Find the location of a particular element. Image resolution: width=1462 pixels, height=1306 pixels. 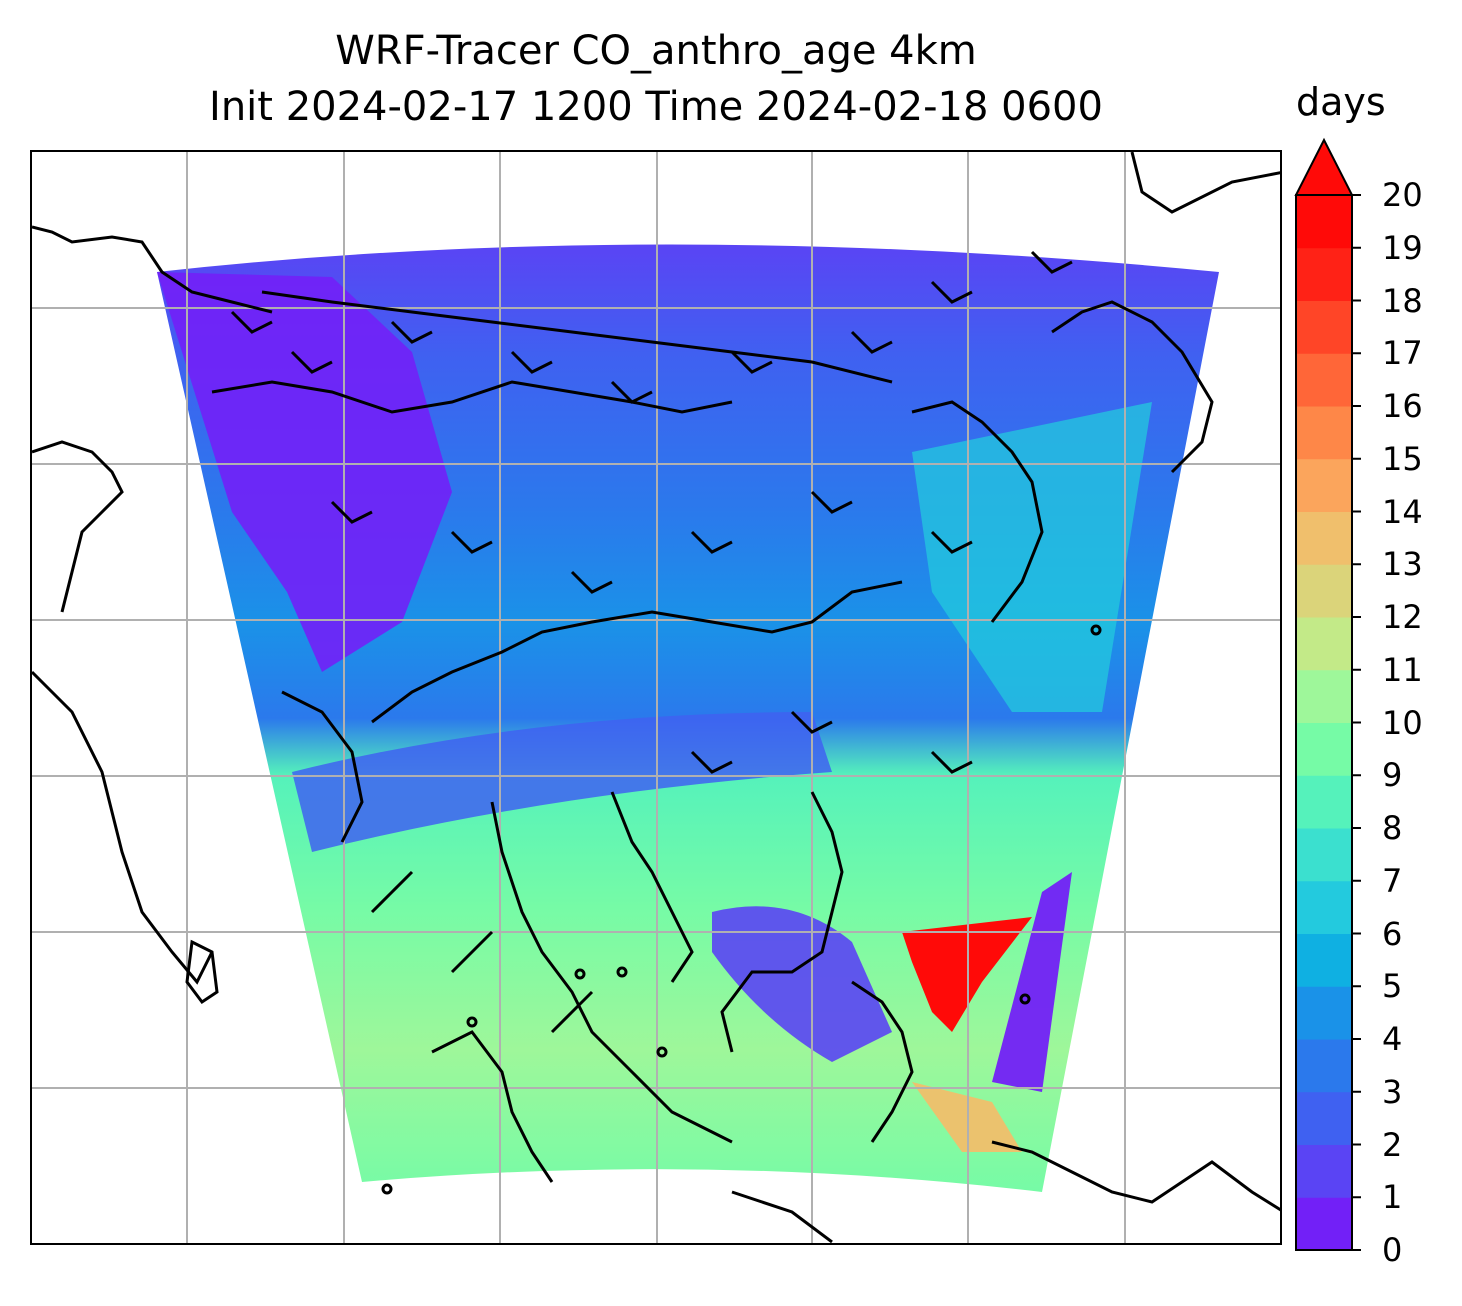

colorbar-tick-label: 4 is located at coordinates (1392, 1039).